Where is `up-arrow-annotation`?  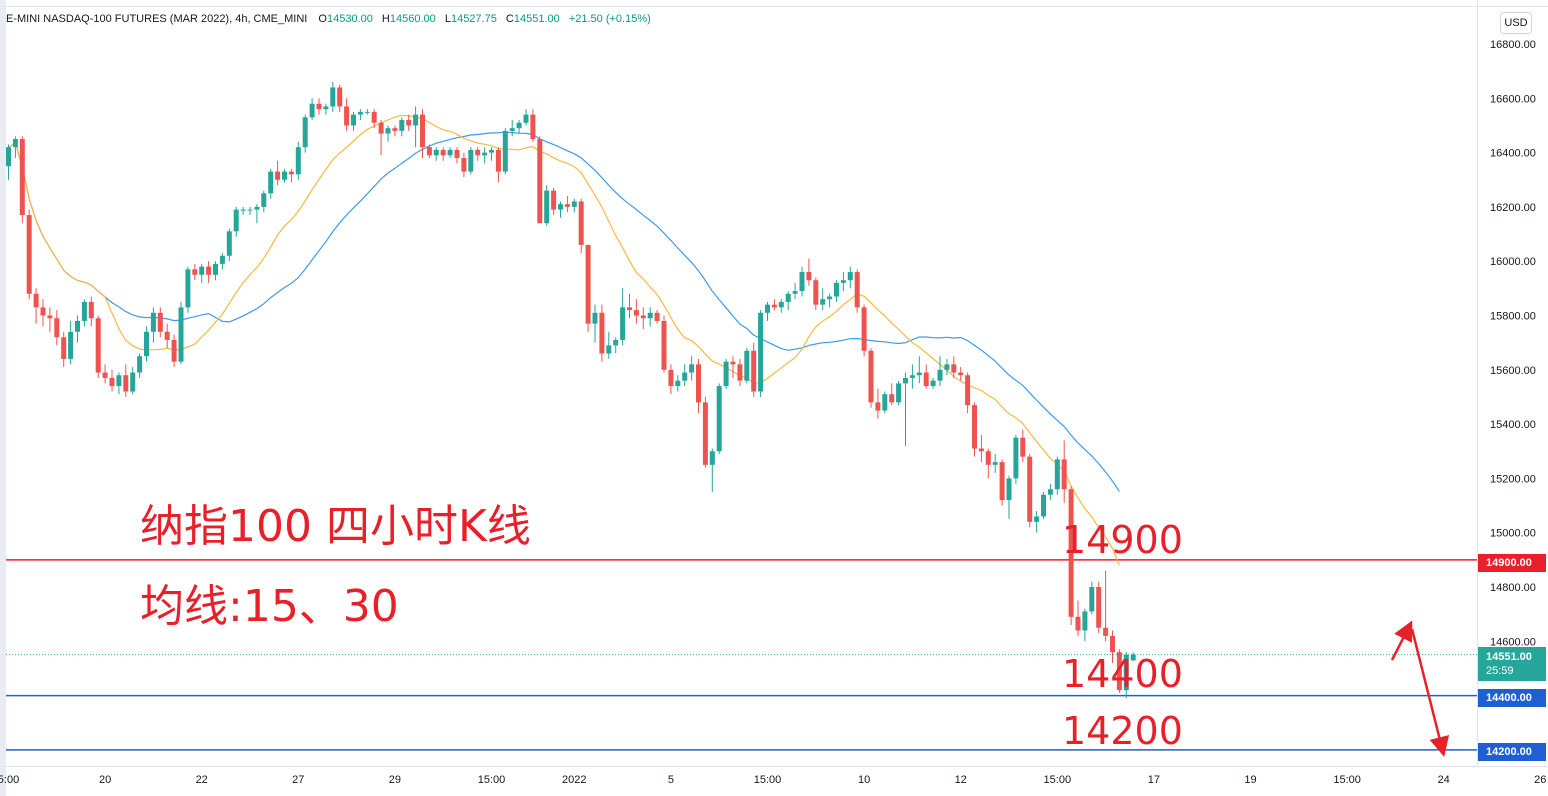
up-arrow-annotation is located at coordinates (1401, 640).